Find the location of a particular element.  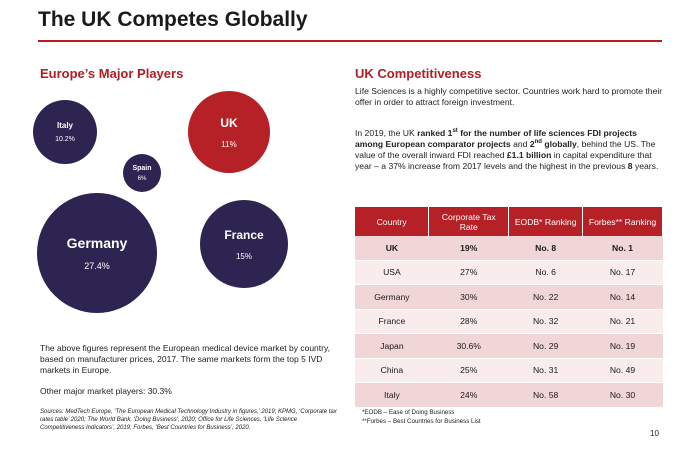

bubble-italy: Italy 10.2% is located at coordinates (65, 132).